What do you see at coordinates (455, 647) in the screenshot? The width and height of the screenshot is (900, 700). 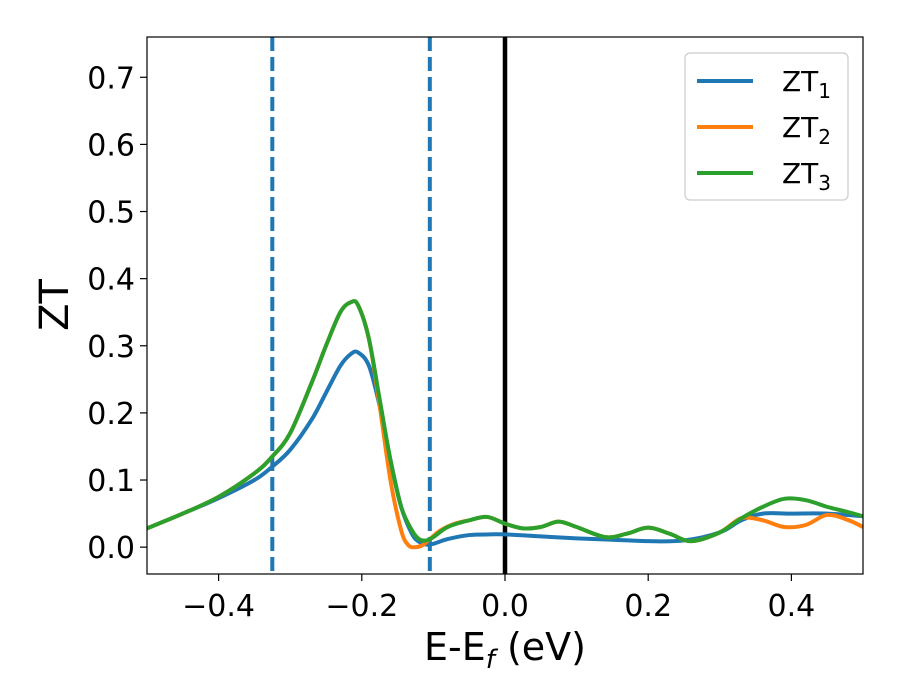 I see `x-axis-title-base: E-E` at bounding box center [455, 647].